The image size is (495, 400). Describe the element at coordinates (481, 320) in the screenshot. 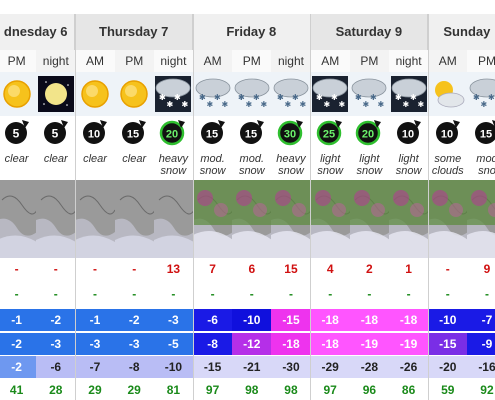

I see `max-temp: -7` at that location.